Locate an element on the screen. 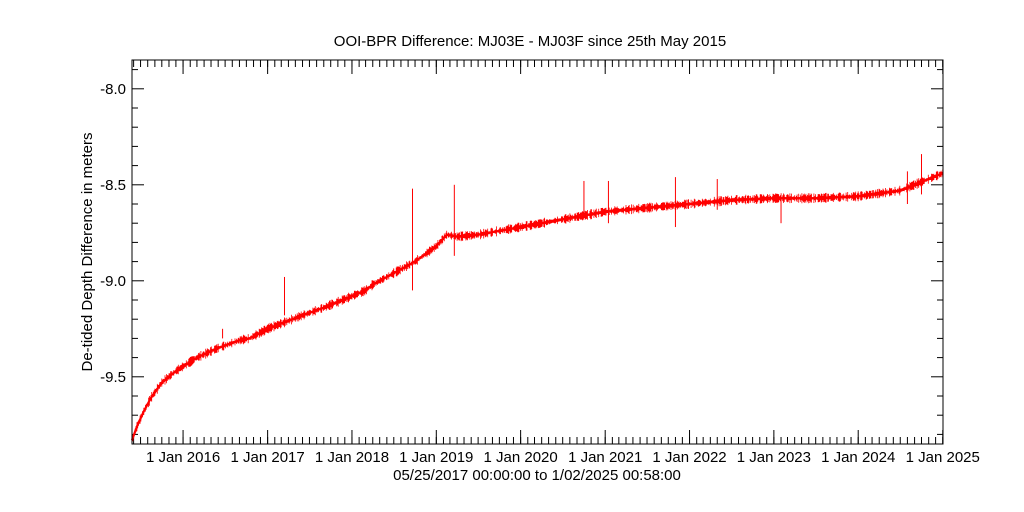 The image size is (1024, 512). x-tick-label: 1 Jan 2022 is located at coordinates (689, 457).